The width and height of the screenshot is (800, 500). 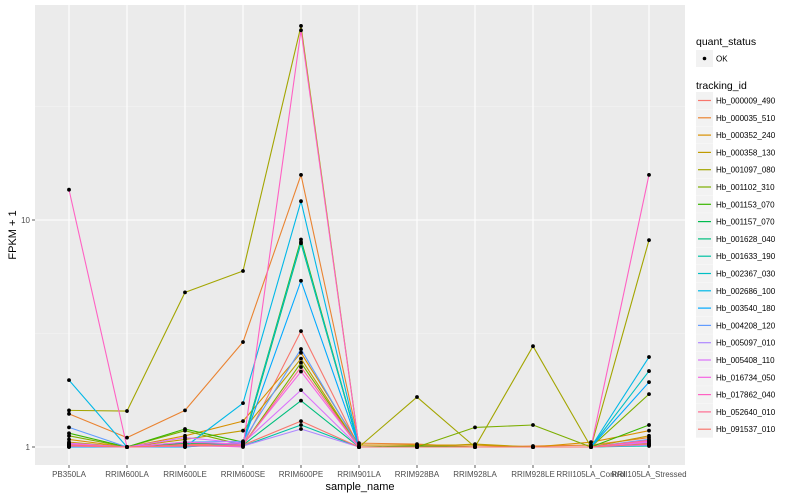 What do you see at coordinates (533, 474) in the screenshot?
I see `x-tick-label: RRIM928LE` at bounding box center [533, 474].